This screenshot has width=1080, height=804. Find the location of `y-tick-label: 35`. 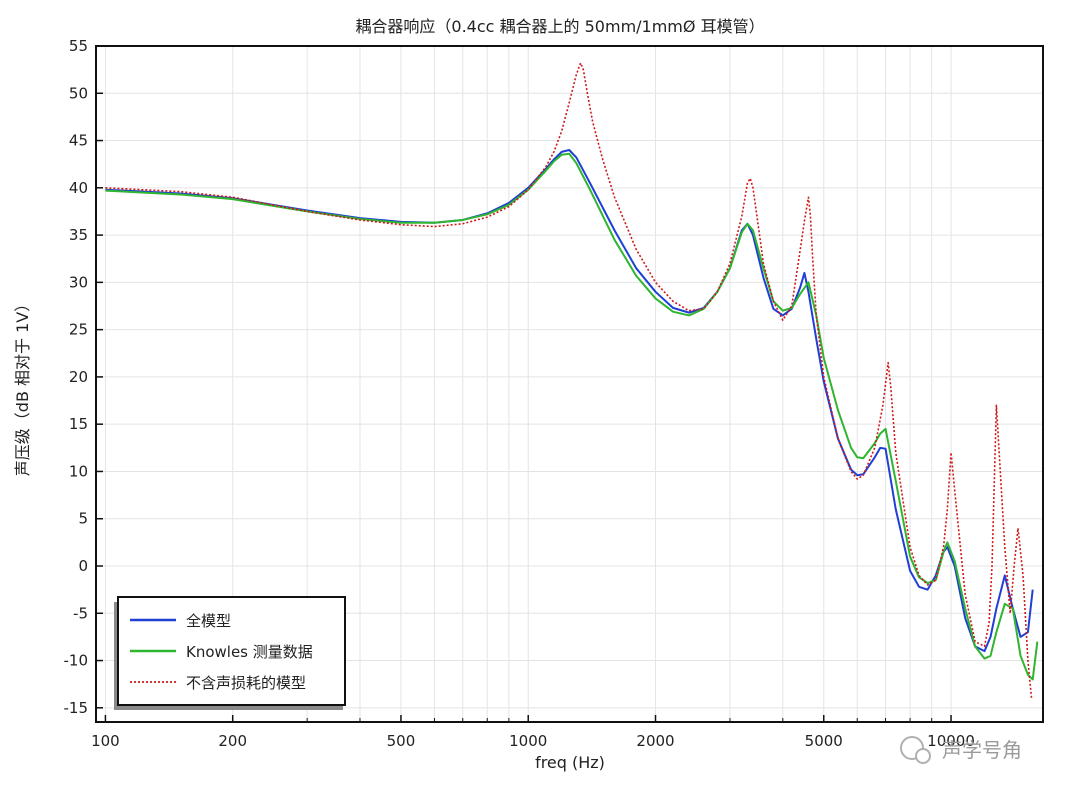

y-tick-label: 35 is located at coordinates (78, 235).